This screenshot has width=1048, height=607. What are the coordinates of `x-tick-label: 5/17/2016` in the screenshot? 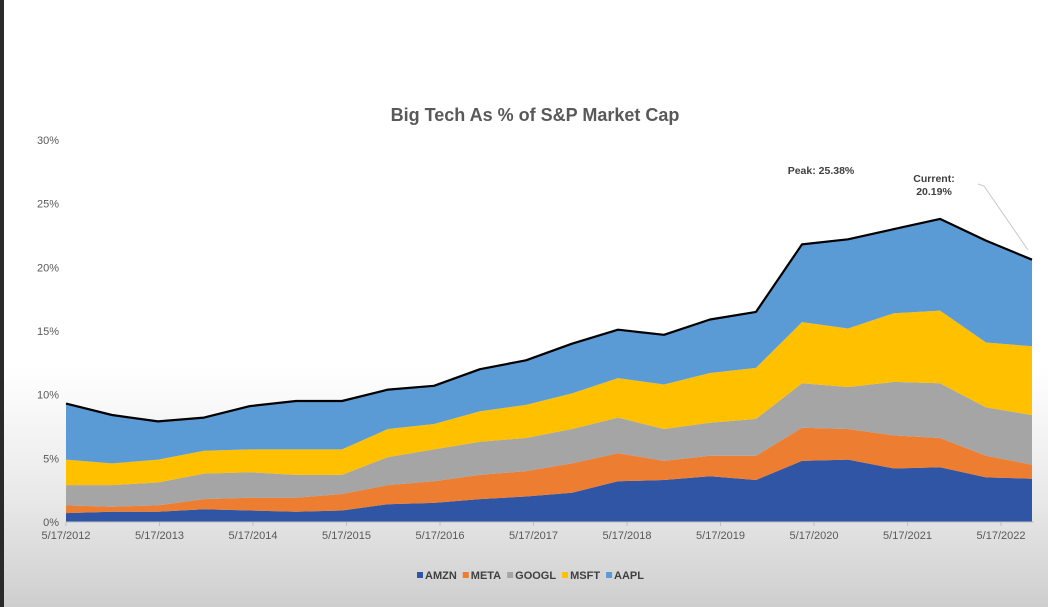 It's located at (440, 536).